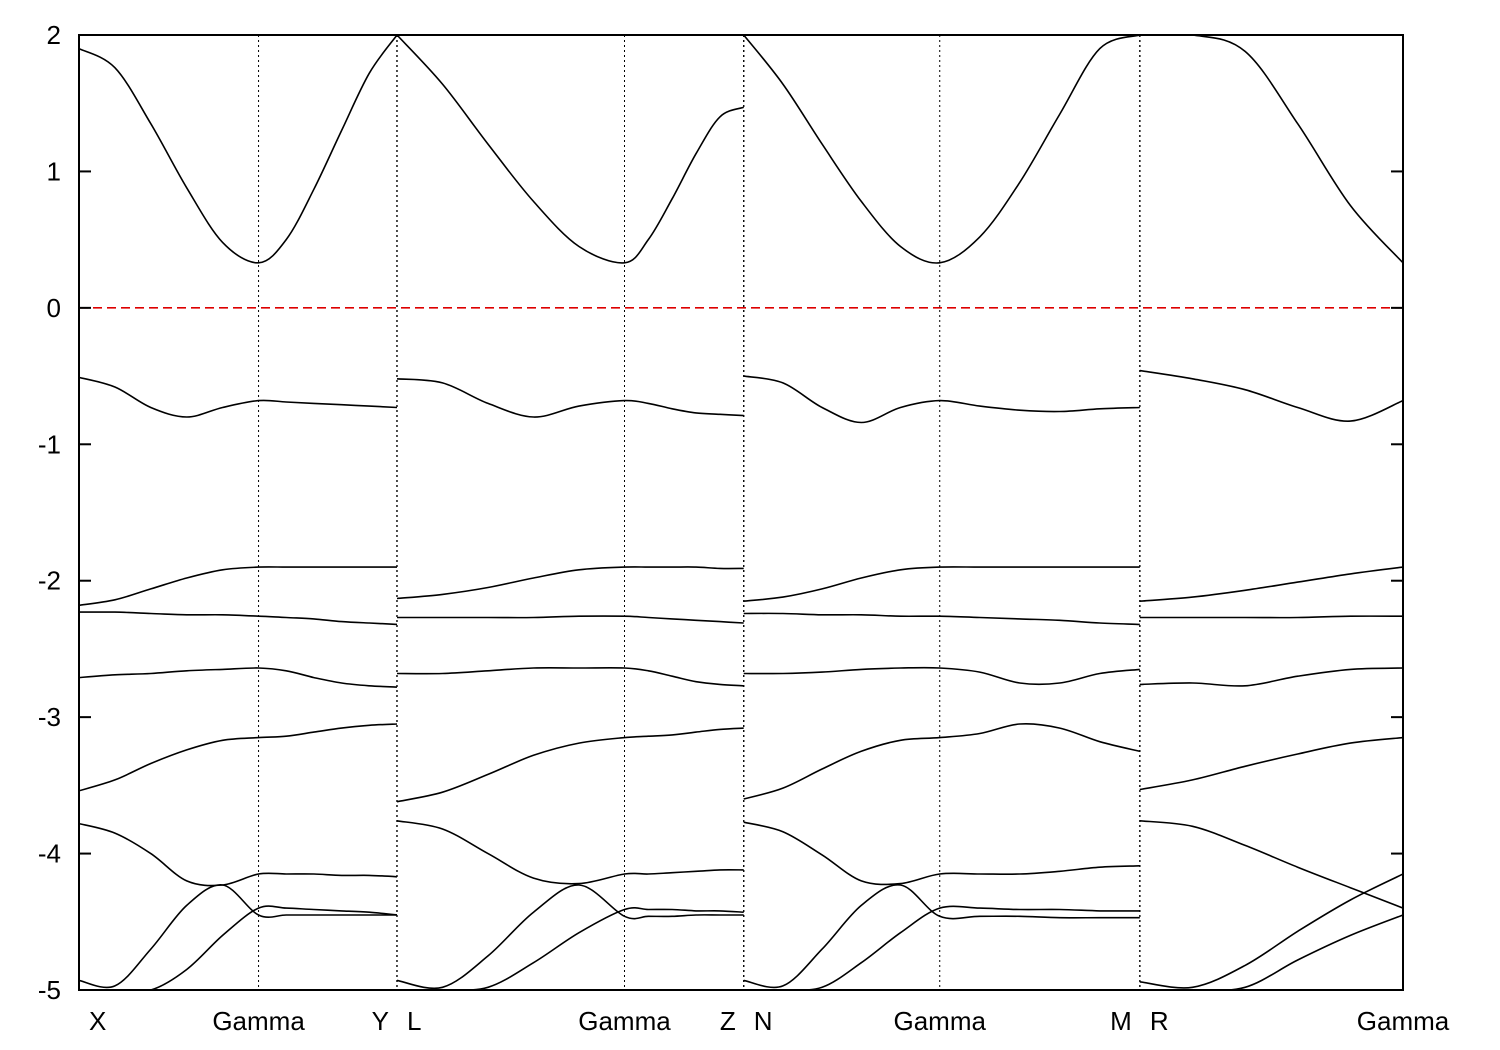 This screenshot has width=1500, height=1050. Describe the element at coordinates (49, 717) in the screenshot. I see `y-tick-label: -3` at that location.